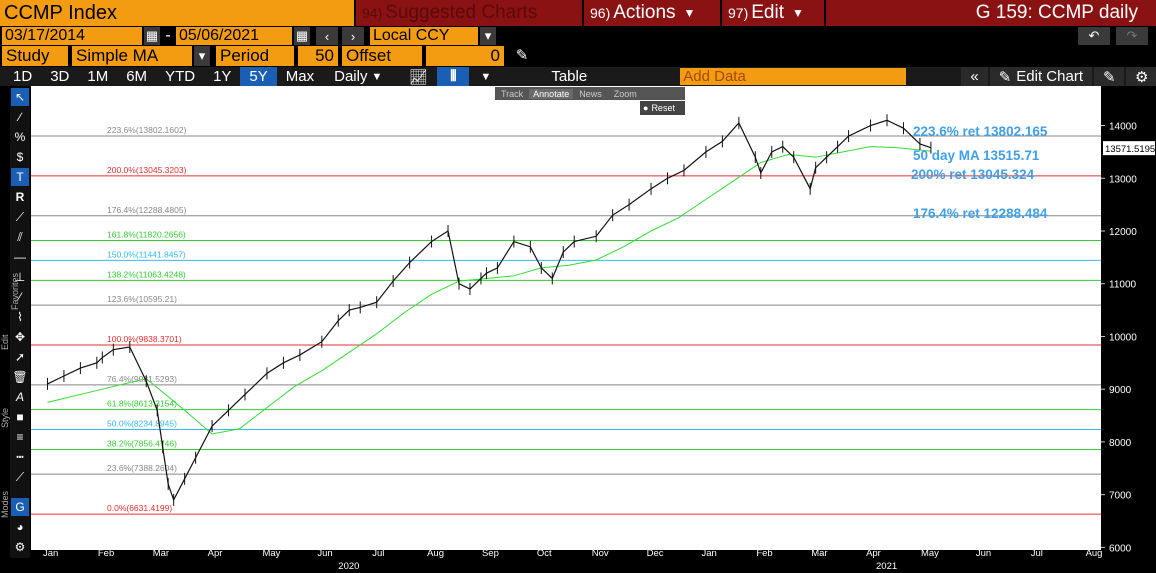  What do you see at coordinates (20, 457) in the screenshot?
I see `dash-style-icon: ┅` at bounding box center [20, 457].